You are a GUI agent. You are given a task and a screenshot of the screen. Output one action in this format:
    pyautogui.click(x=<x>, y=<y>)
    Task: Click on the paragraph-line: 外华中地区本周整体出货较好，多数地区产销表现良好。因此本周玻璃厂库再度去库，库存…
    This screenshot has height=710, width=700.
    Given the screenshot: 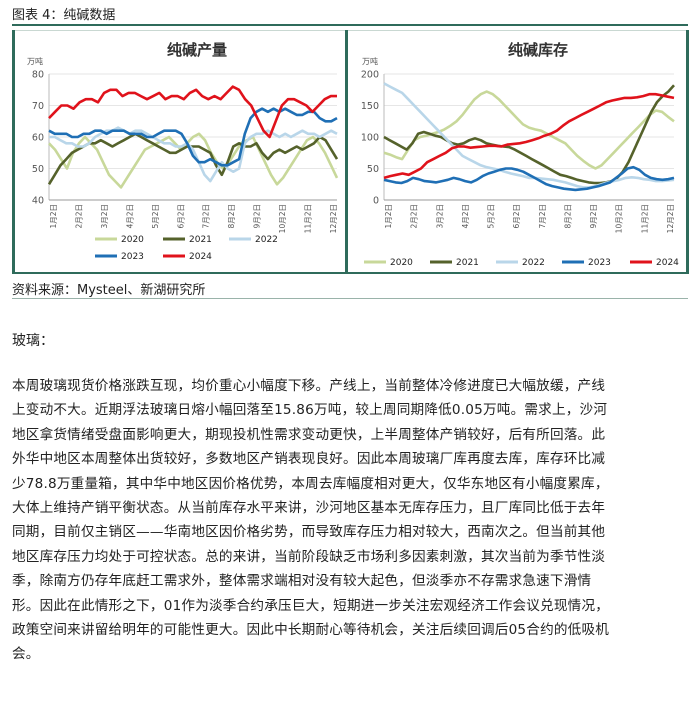 What is the action you would take?
    pyautogui.click(x=309, y=459)
    